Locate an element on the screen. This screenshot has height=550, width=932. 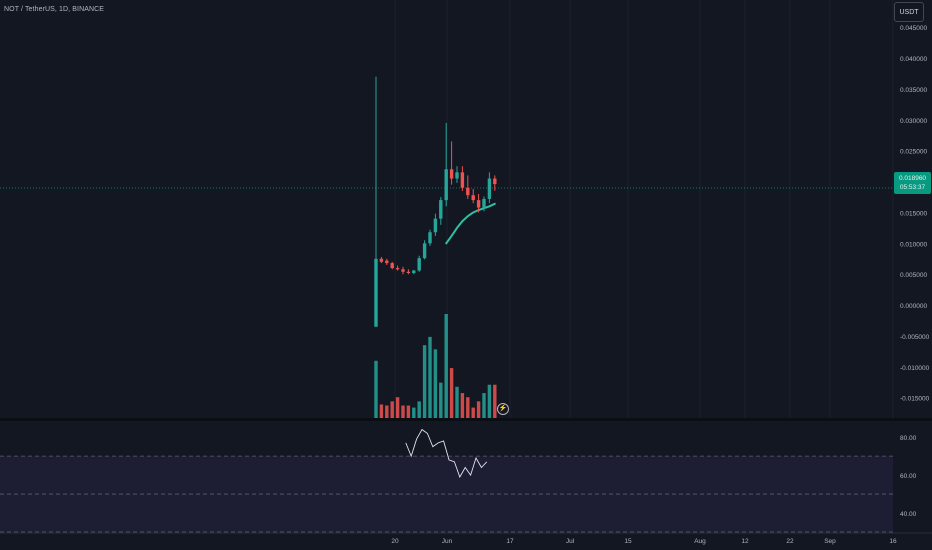
last-price-tag: 0.018960 05:53:37 is located at coordinates (912, 183).